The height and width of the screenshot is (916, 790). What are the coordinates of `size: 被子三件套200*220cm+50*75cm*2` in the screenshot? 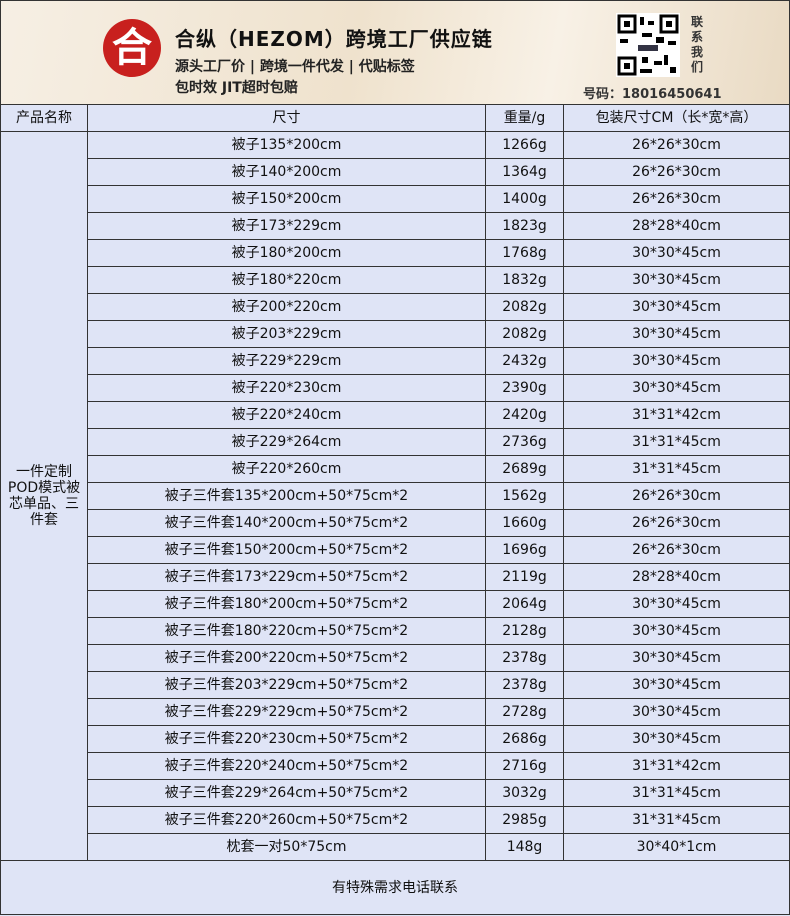 It's located at (286, 658).